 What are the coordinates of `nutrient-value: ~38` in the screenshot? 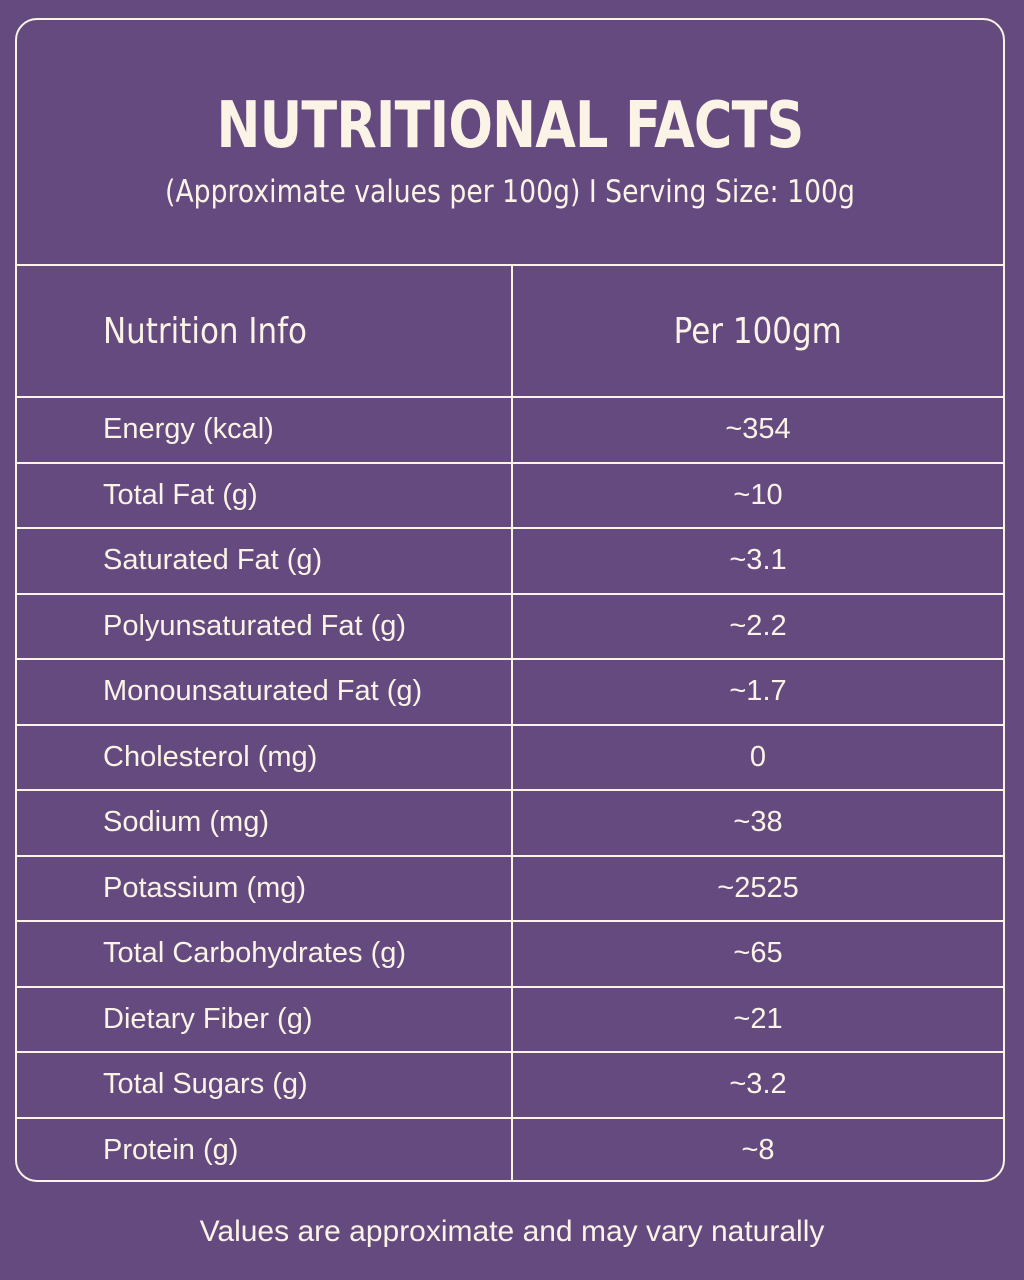 It's located at (757, 822).